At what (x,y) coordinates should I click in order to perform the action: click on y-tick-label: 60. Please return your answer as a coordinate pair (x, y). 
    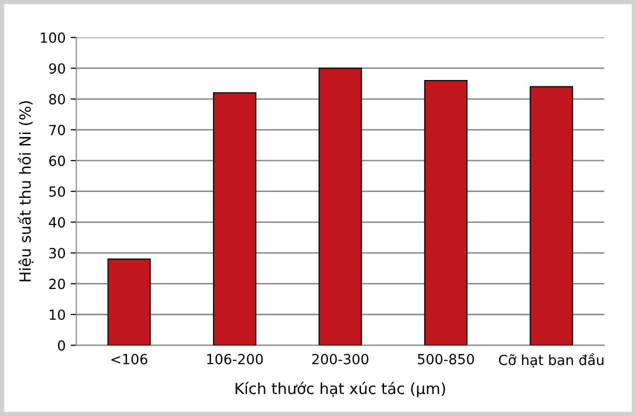
    Looking at the image, I should click on (57, 161).